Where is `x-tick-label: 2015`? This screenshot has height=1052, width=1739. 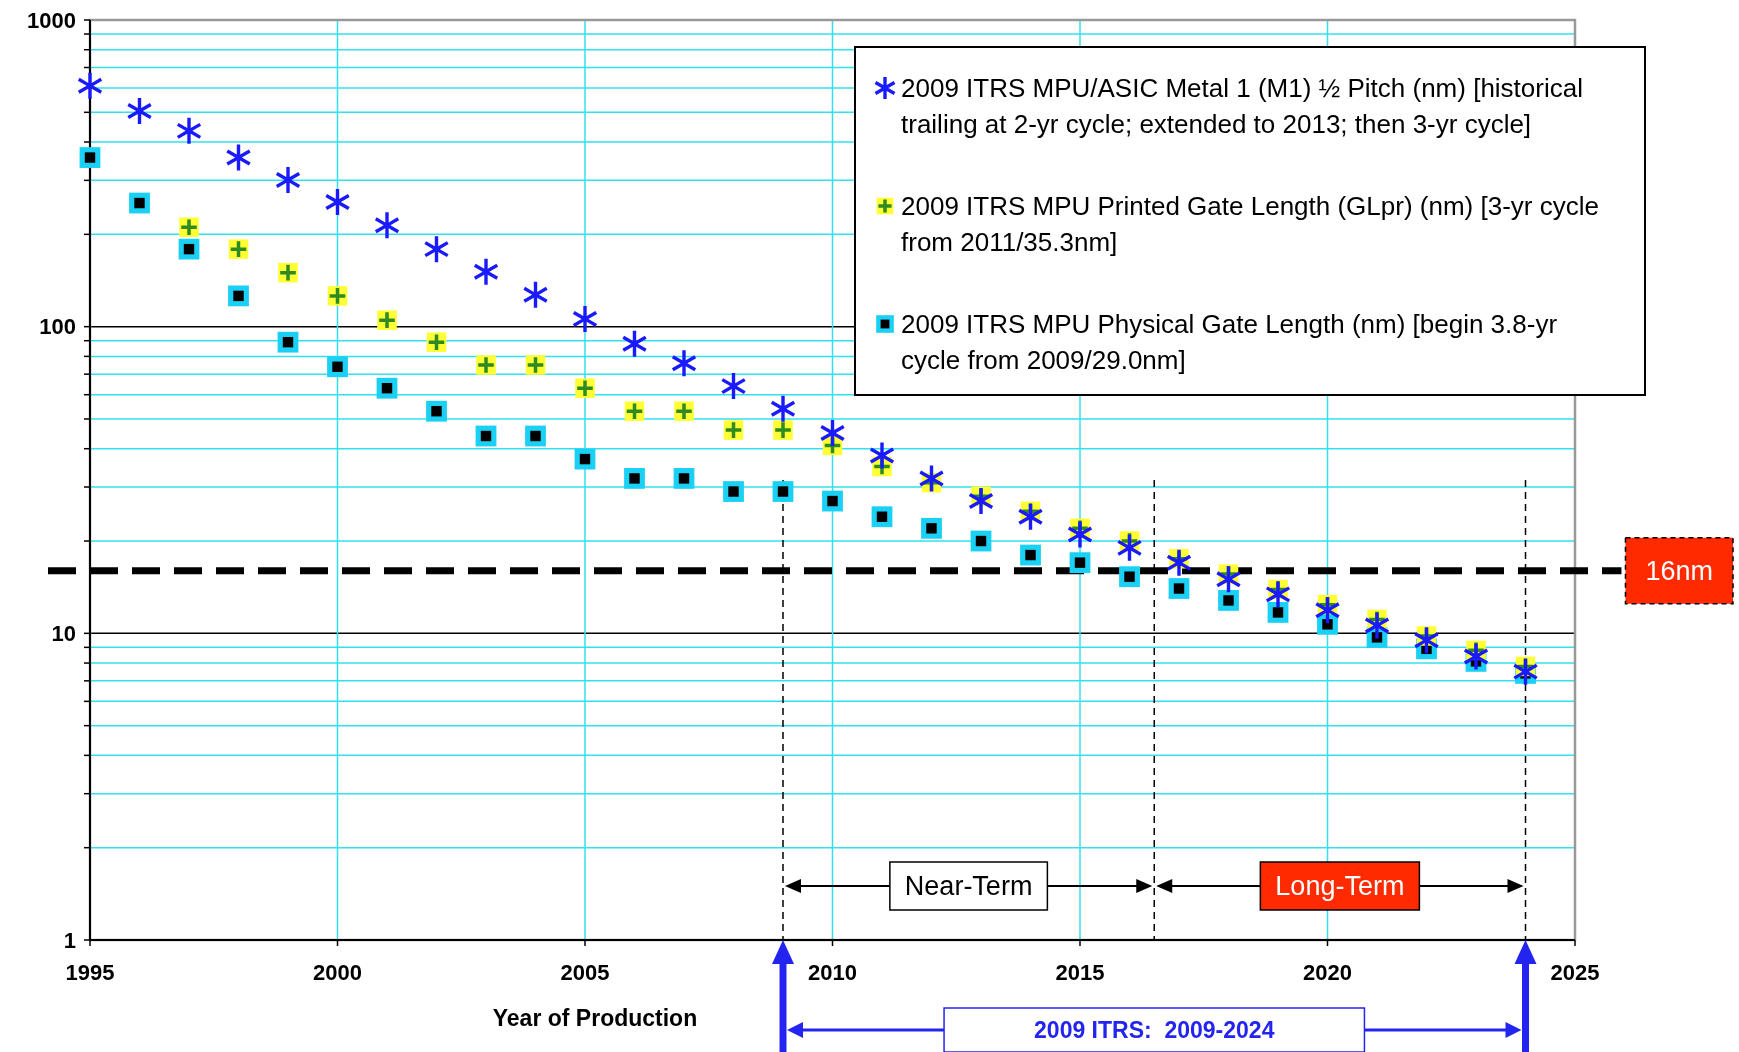 x-tick-label: 2015 is located at coordinates (1080, 972).